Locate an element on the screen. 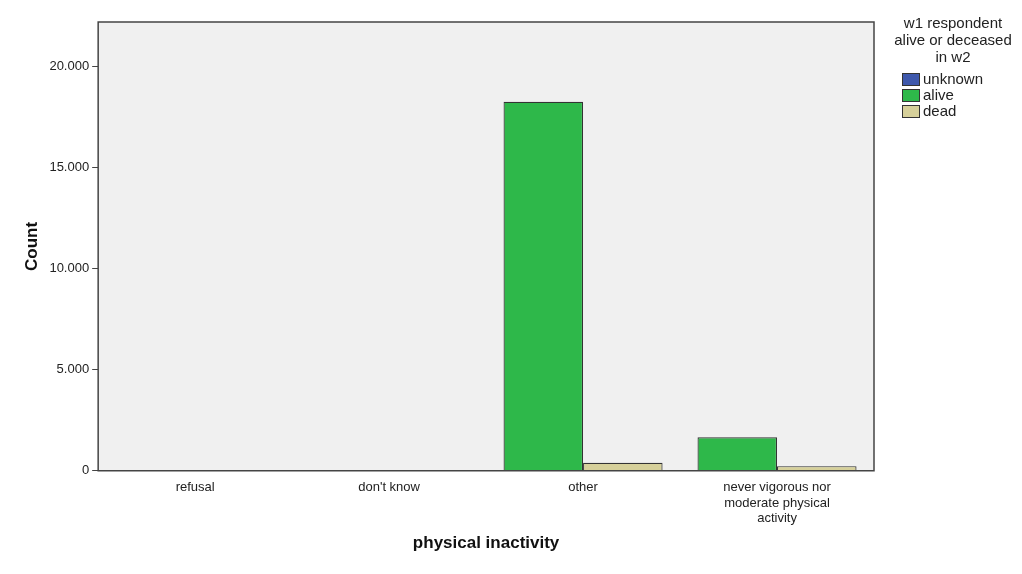  legend-label: dead is located at coordinates (940, 110).